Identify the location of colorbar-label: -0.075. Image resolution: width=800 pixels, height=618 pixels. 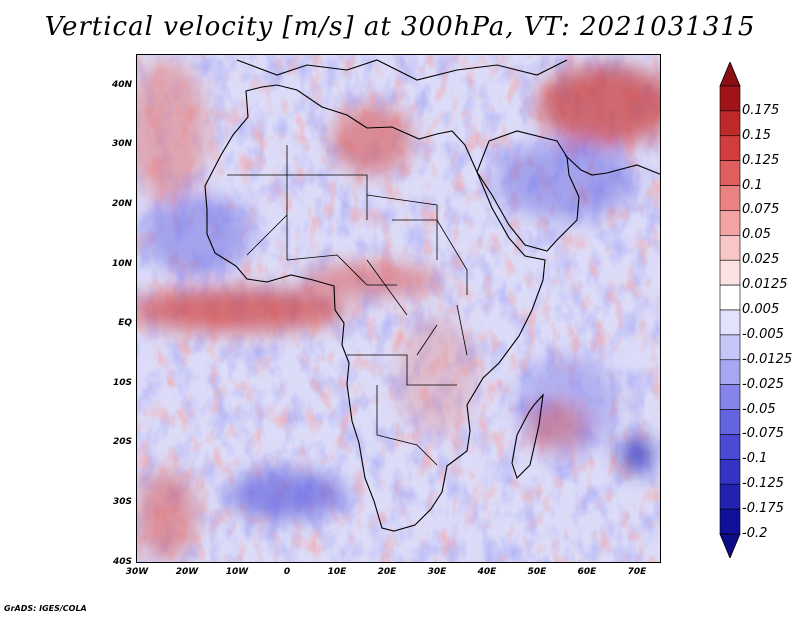
(763, 434).